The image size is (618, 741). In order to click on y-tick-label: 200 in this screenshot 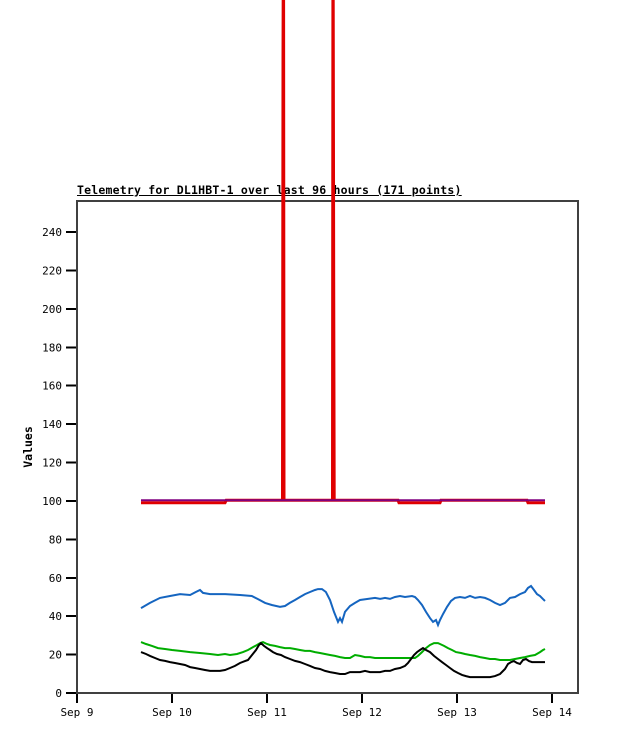, I will do `click(52, 309)`.